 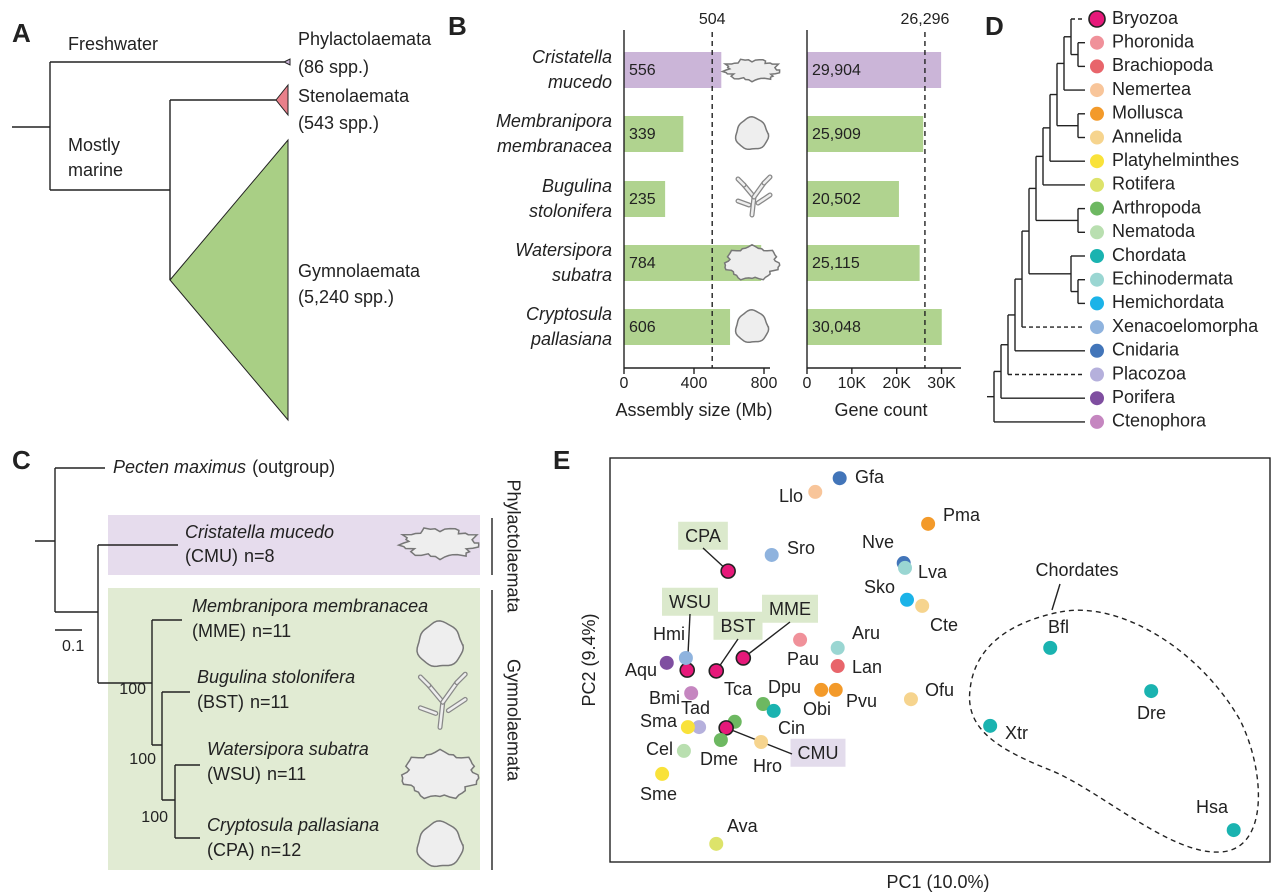 What do you see at coordinates (96, 157) in the screenshot?
I see `habitat-label: Mostly marine` at bounding box center [96, 157].